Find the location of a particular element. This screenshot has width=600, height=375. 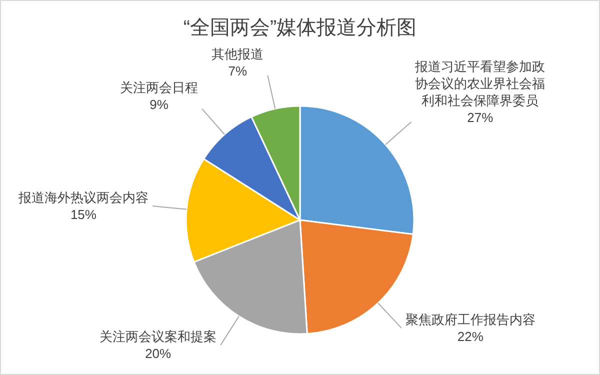

slice-label: 关注两会议案和提案 is located at coordinates (158, 336).